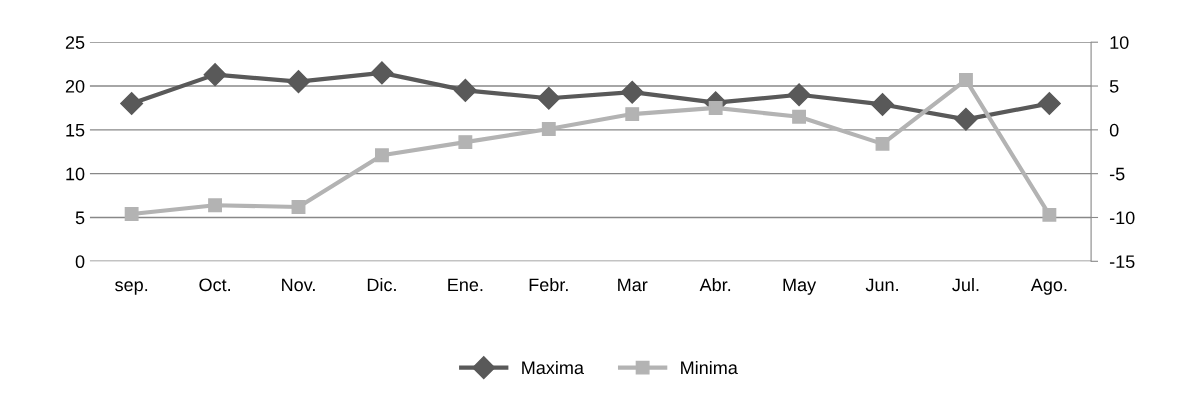 The image size is (1199, 402). What do you see at coordinates (881, 285) in the screenshot?
I see `x-tick-label: Jun.` at bounding box center [881, 285].